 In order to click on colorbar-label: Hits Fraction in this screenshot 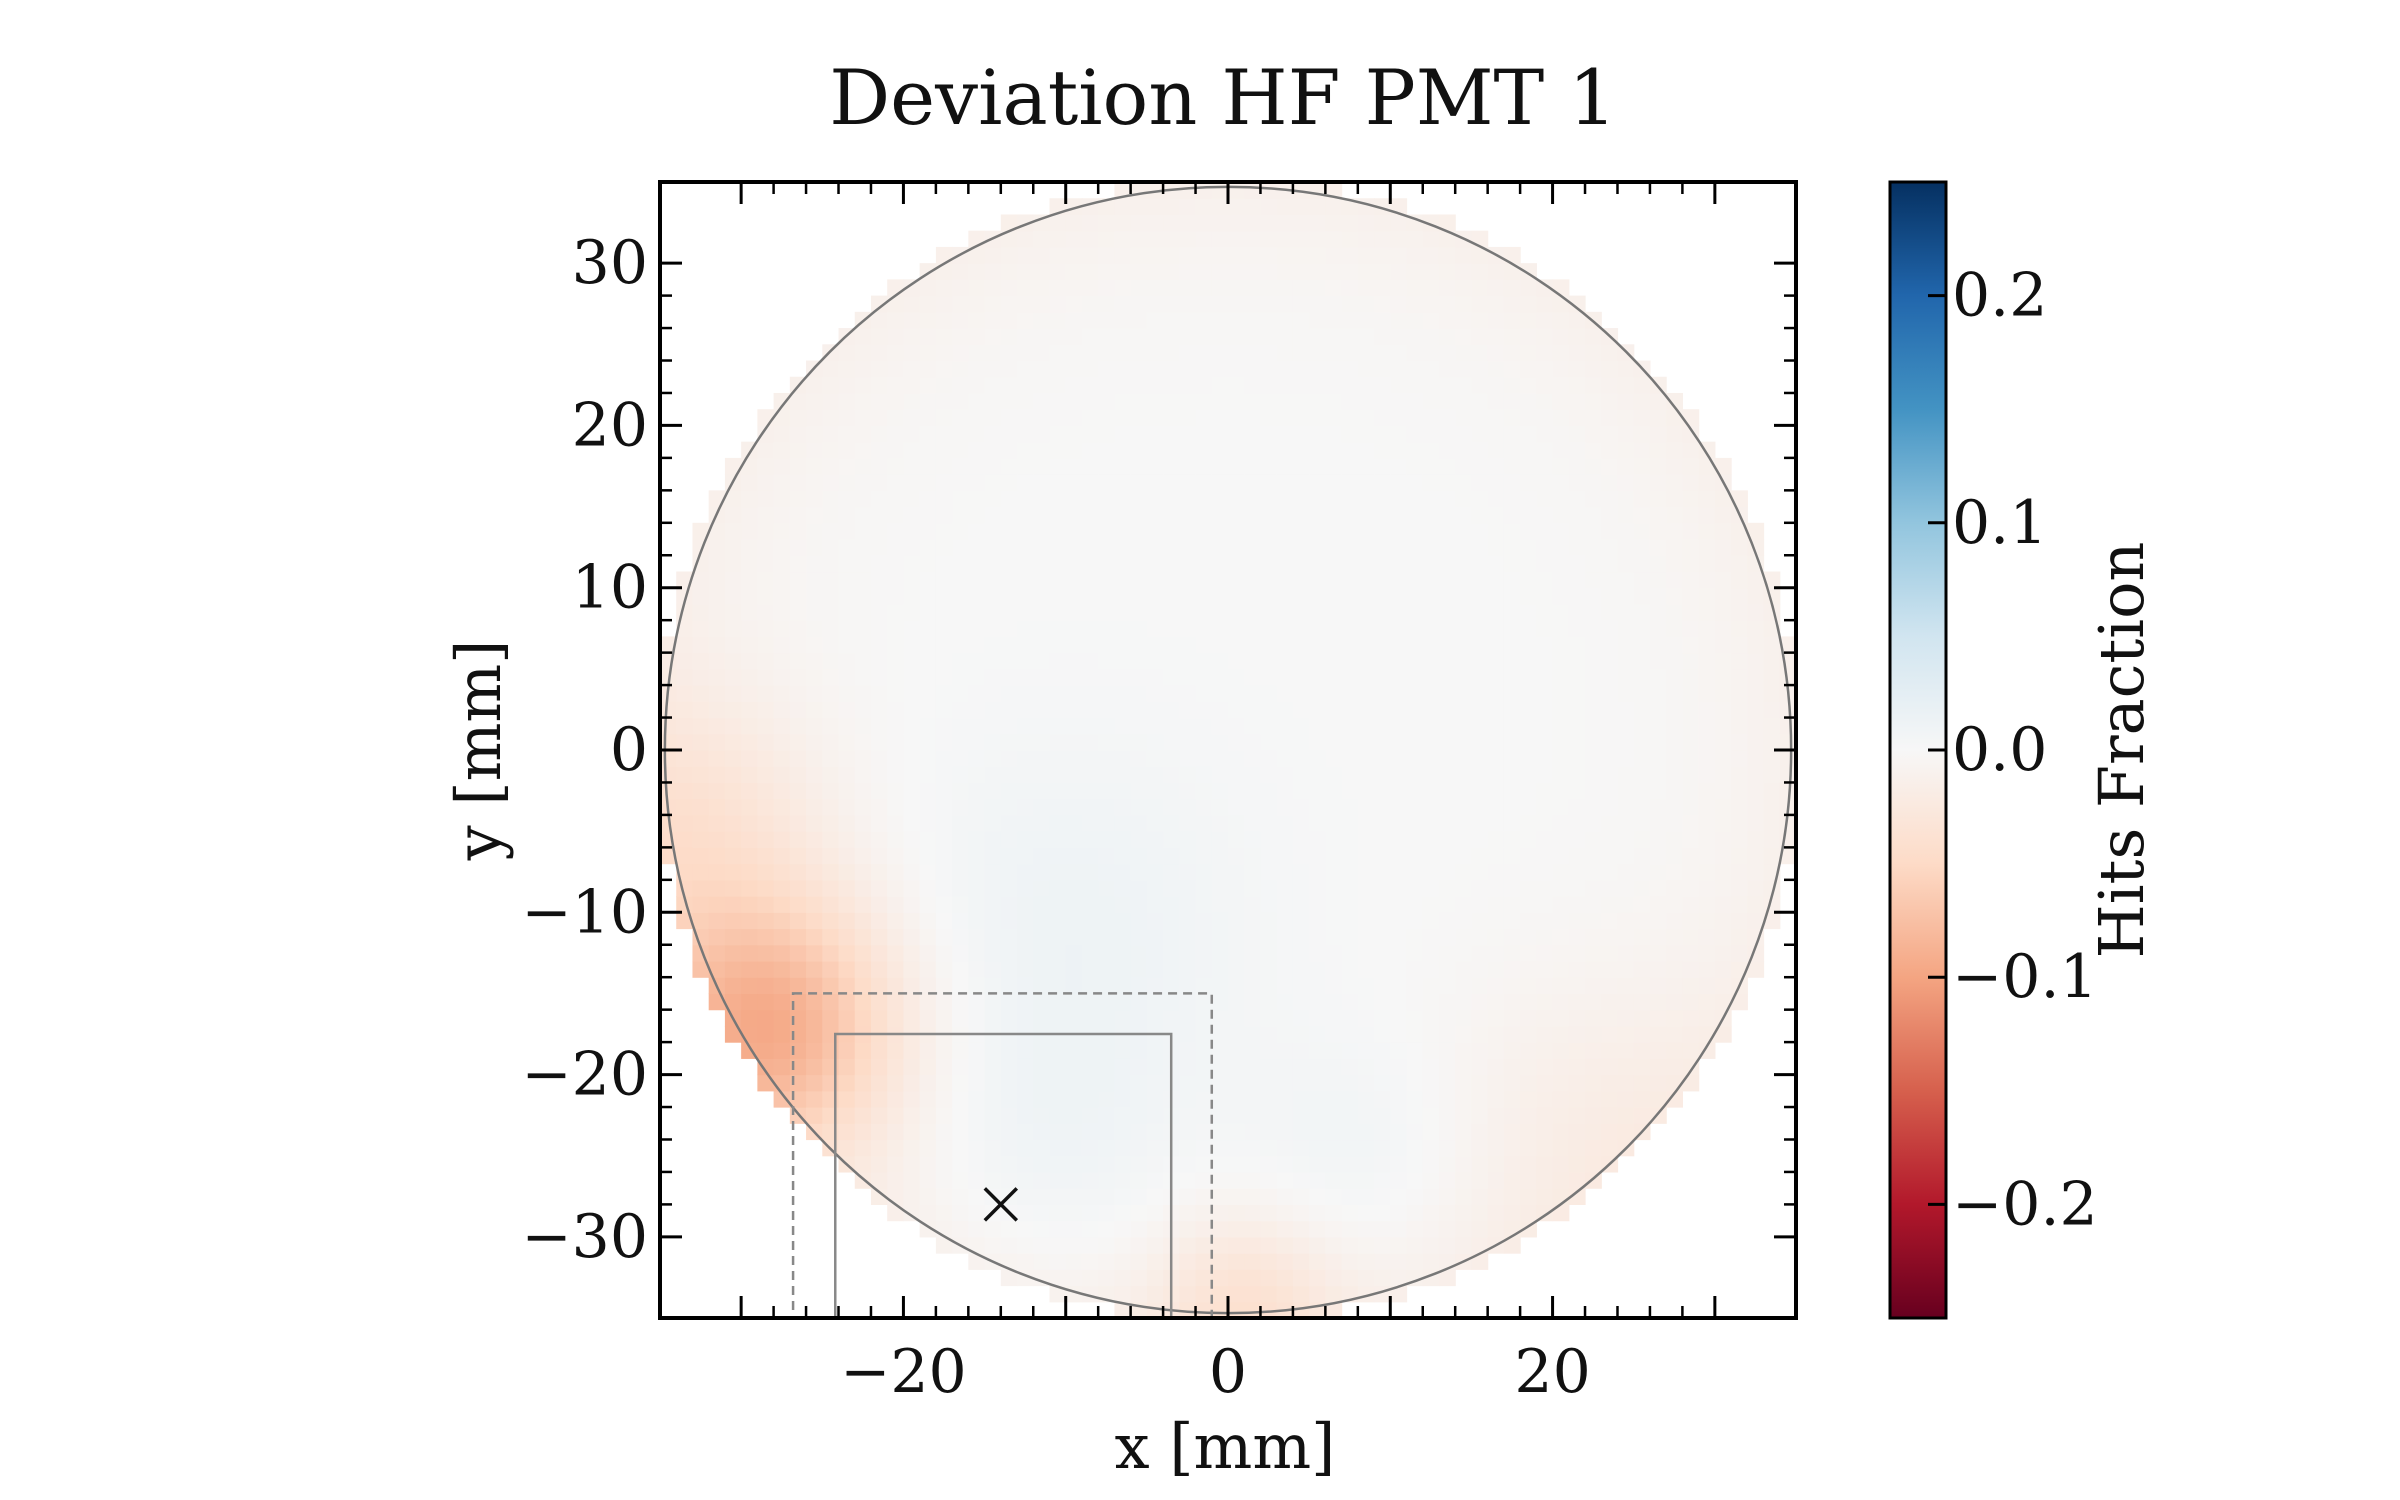, I will do `click(2121, 750)`.